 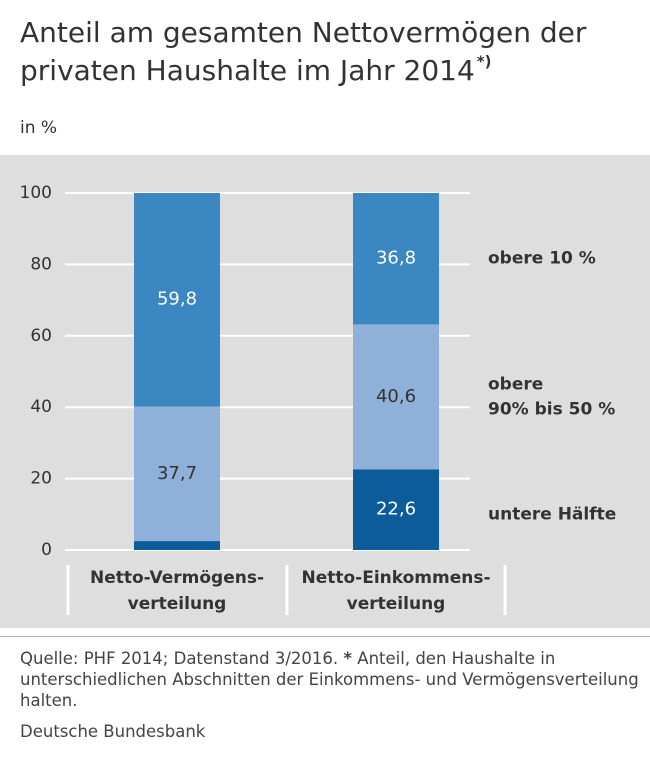 I want to click on y-tick-label: 80, so click(x=41, y=264).